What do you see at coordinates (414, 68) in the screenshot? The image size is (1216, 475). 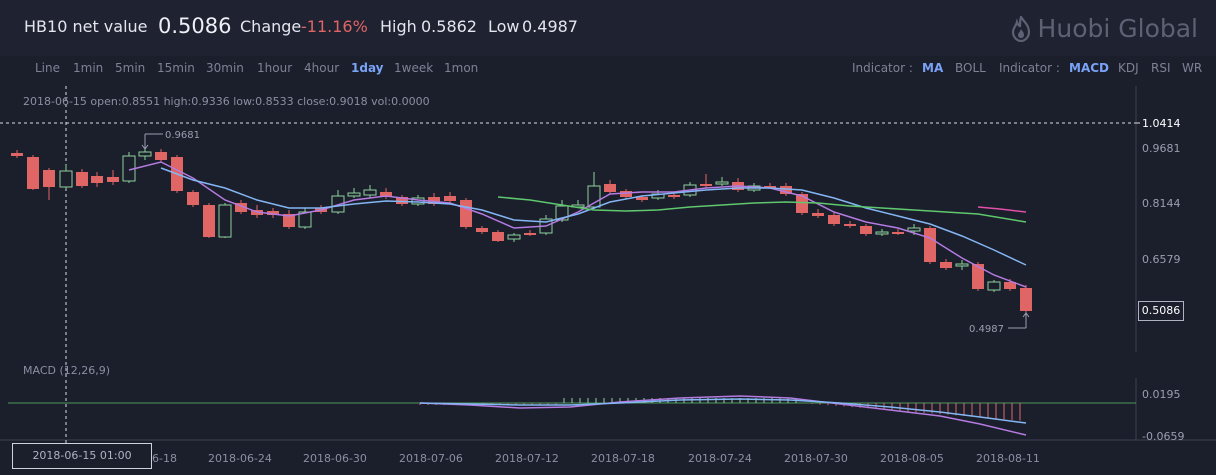 I see `period-1week: 1week` at bounding box center [414, 68].